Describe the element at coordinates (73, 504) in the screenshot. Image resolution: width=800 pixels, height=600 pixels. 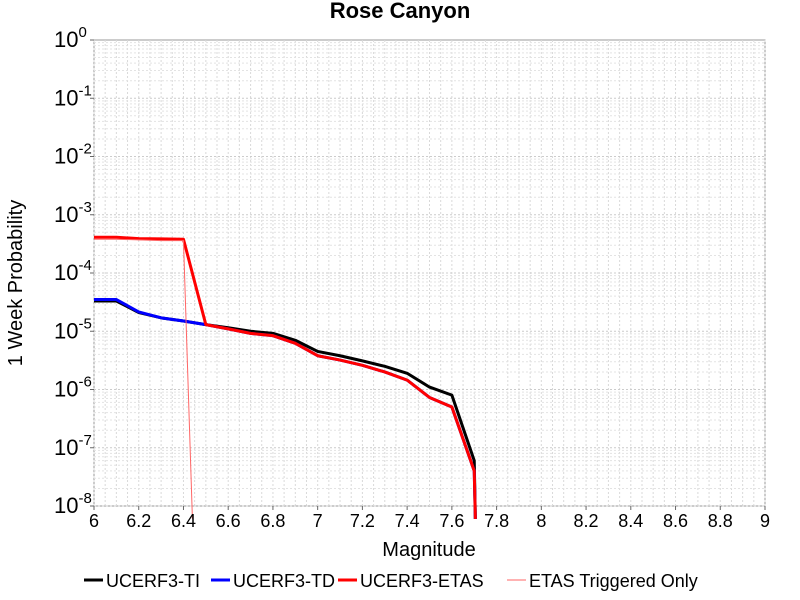
I see `y-tick-label: 10⁻⁸` at that location.